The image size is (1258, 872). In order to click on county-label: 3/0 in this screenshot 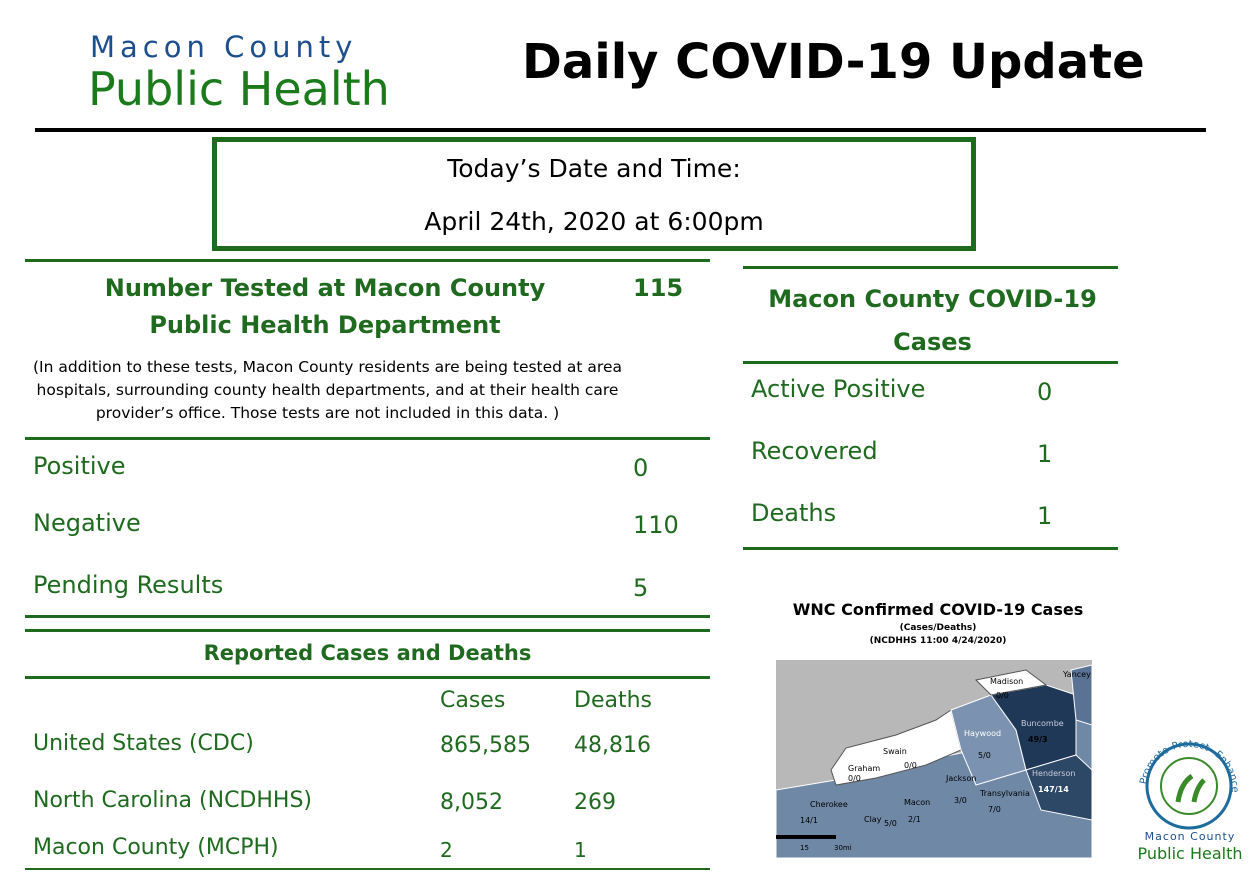, I will do `click(960, 800)`.